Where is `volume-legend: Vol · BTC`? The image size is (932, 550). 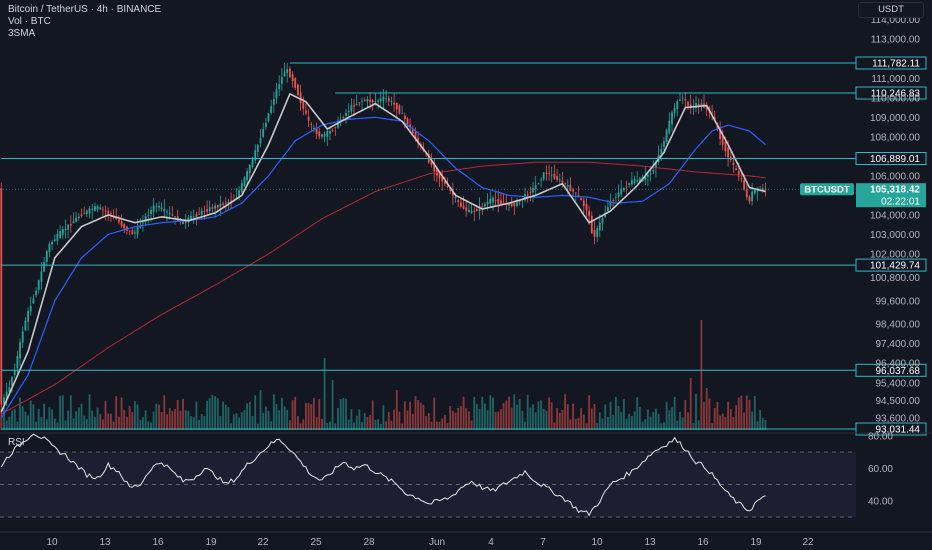 volume-legend: Vol · BTC is located at coordinates (29, 21).